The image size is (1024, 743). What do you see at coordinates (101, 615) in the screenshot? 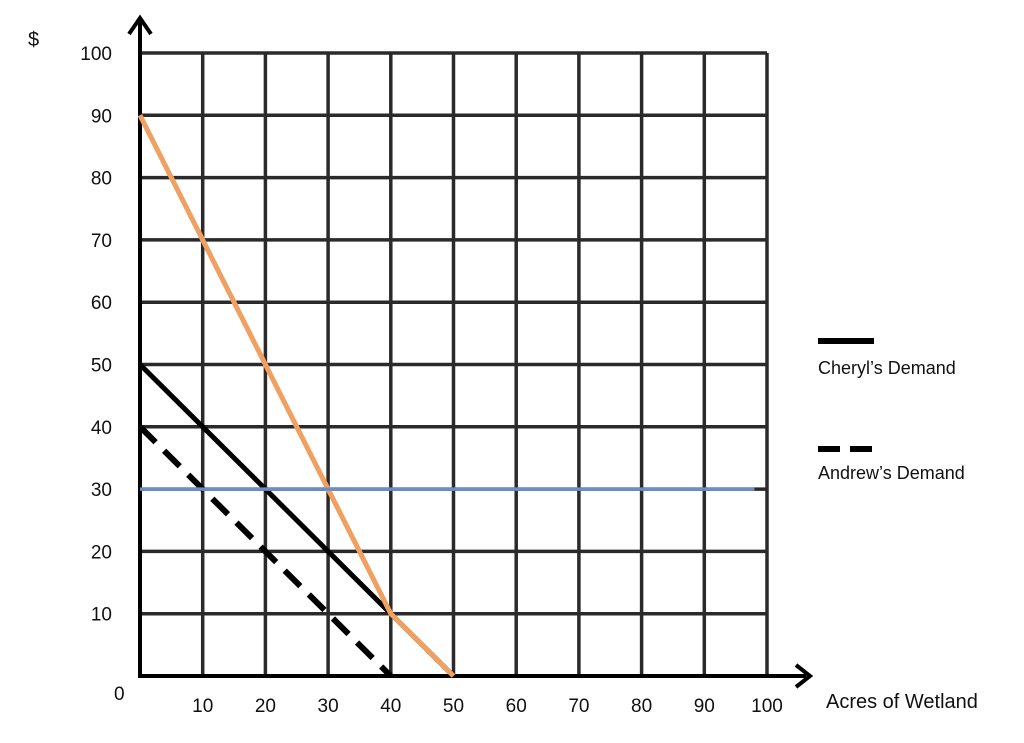
I see `y-tick-label: 10` at bounding box center [101, 615].